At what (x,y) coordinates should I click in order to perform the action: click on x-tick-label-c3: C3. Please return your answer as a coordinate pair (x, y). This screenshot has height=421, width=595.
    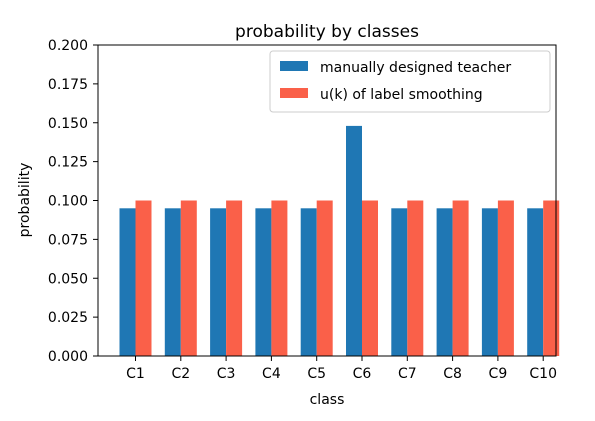
    Looking at the image, I should click on (226, 374).